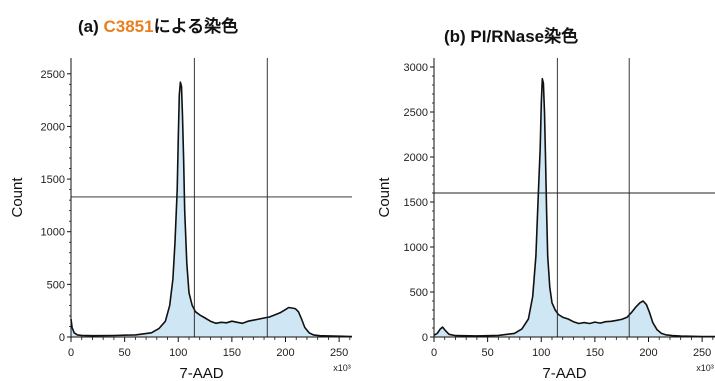 The width and height of the screenshot is (715, 381). Describe the element at coordinates (595, 353) in the screenshot. I see `panel-b-x-tick-label-3: 150` at that location.